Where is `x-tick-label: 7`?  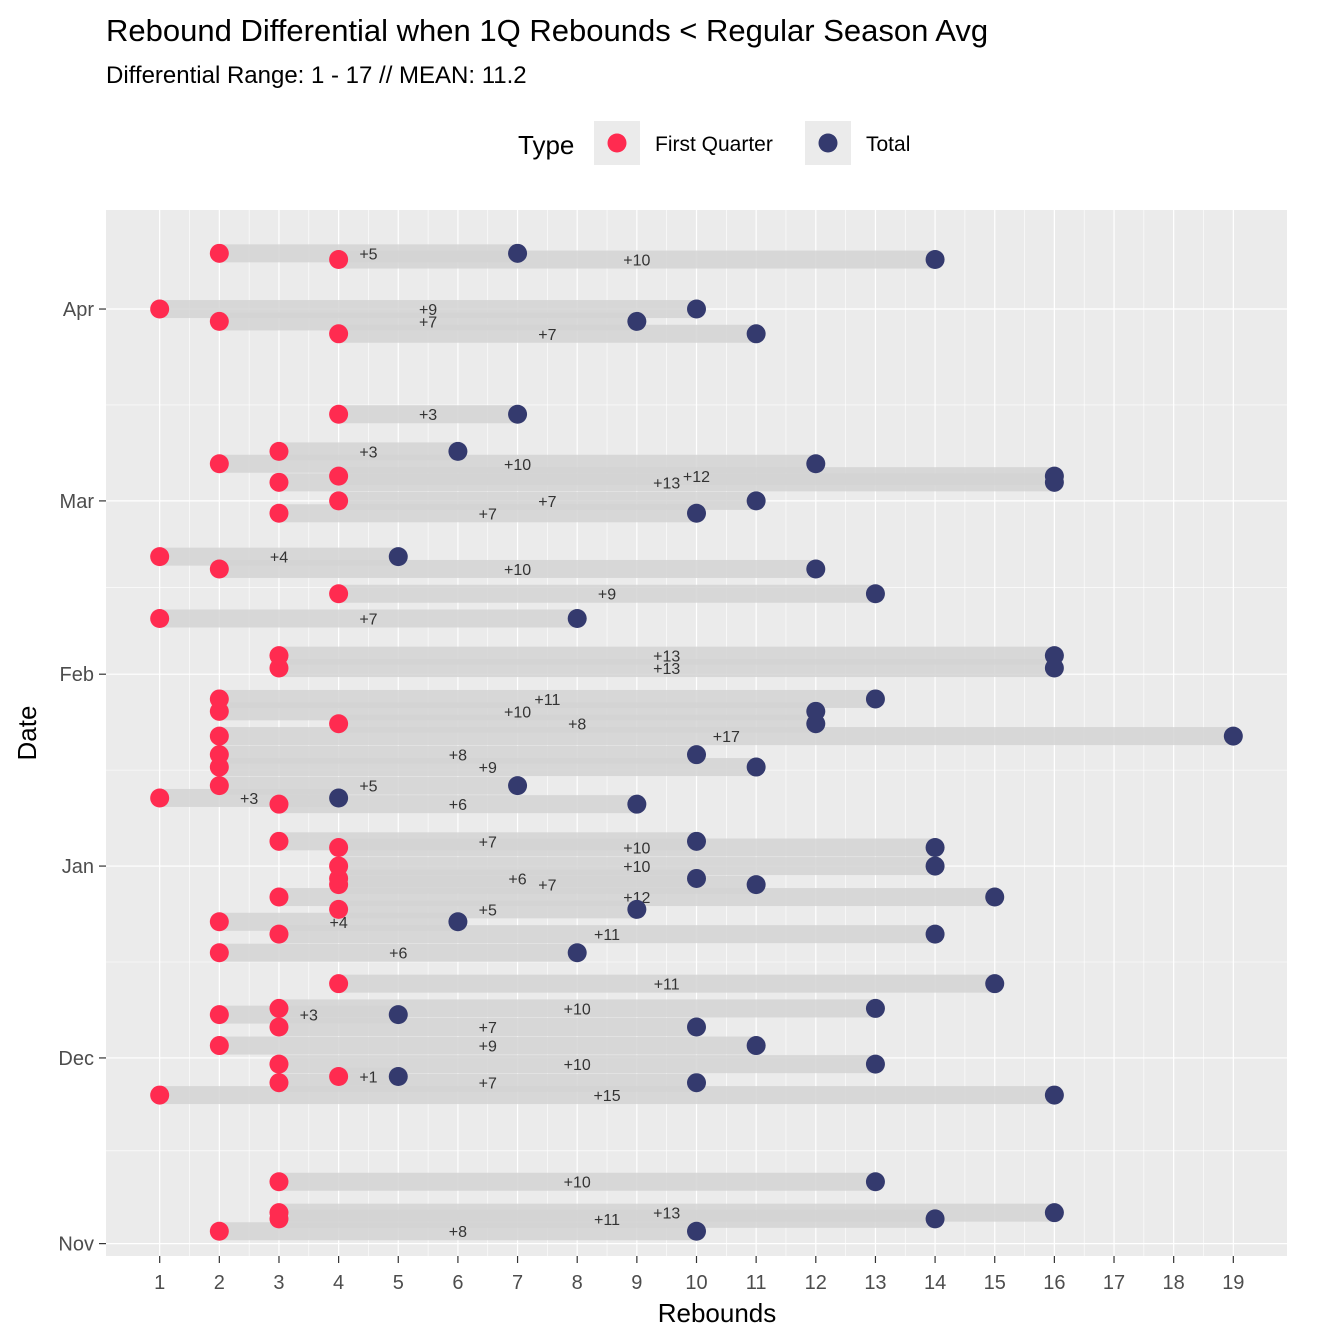 x-tick-label: 7 is located at coordinates (517, 1283).